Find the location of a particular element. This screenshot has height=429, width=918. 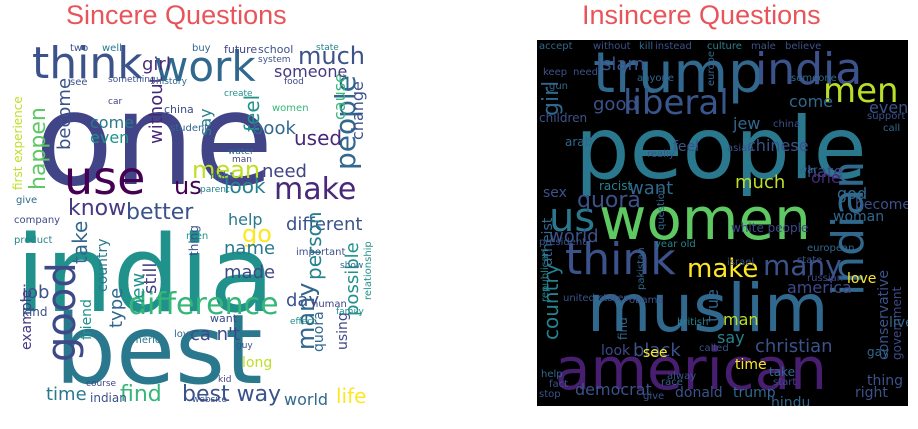

word: asian is located at coordinates (740, 148).